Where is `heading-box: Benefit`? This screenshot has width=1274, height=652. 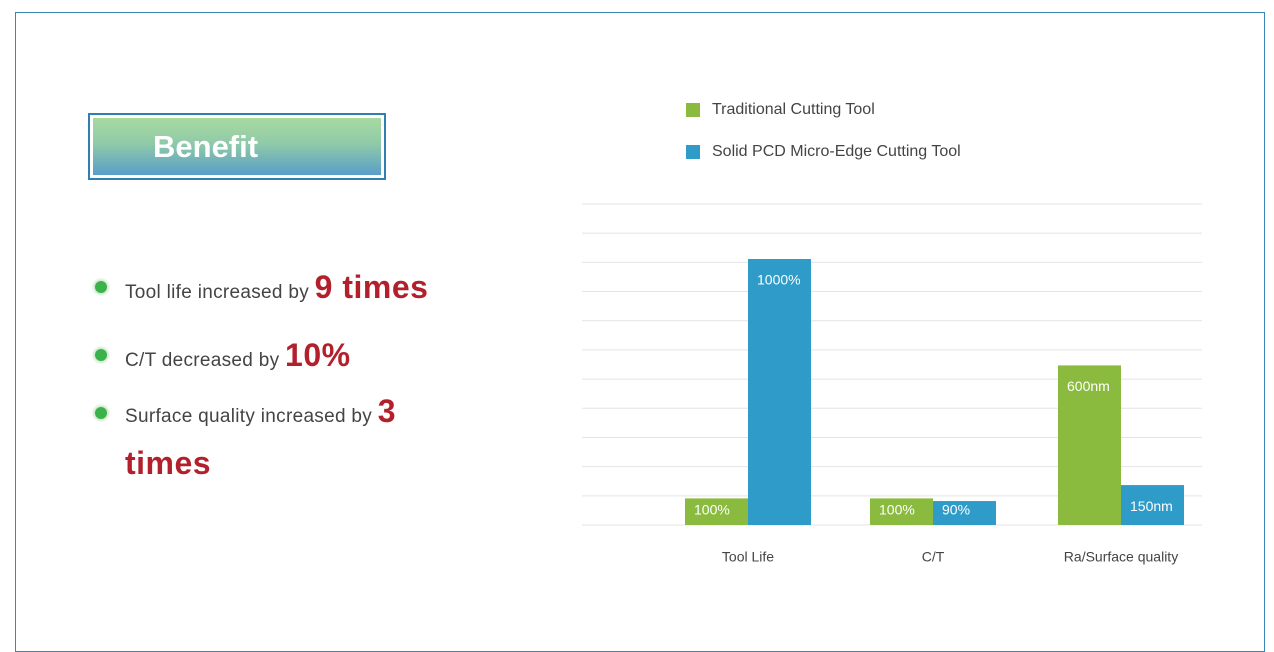
heading-box: Benefit is located at coordinates (237, 146).